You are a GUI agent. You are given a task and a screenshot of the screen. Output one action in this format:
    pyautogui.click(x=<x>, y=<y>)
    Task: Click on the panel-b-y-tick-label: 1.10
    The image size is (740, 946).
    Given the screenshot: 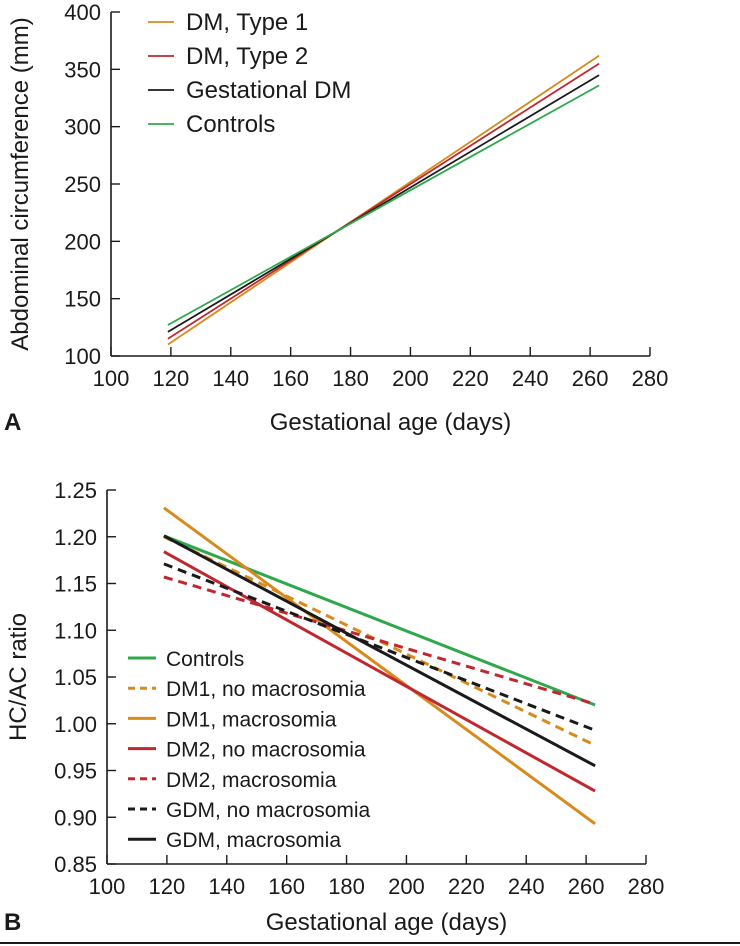 What is the action you would take?
    pyautogui.click(x=75, y=630)
    